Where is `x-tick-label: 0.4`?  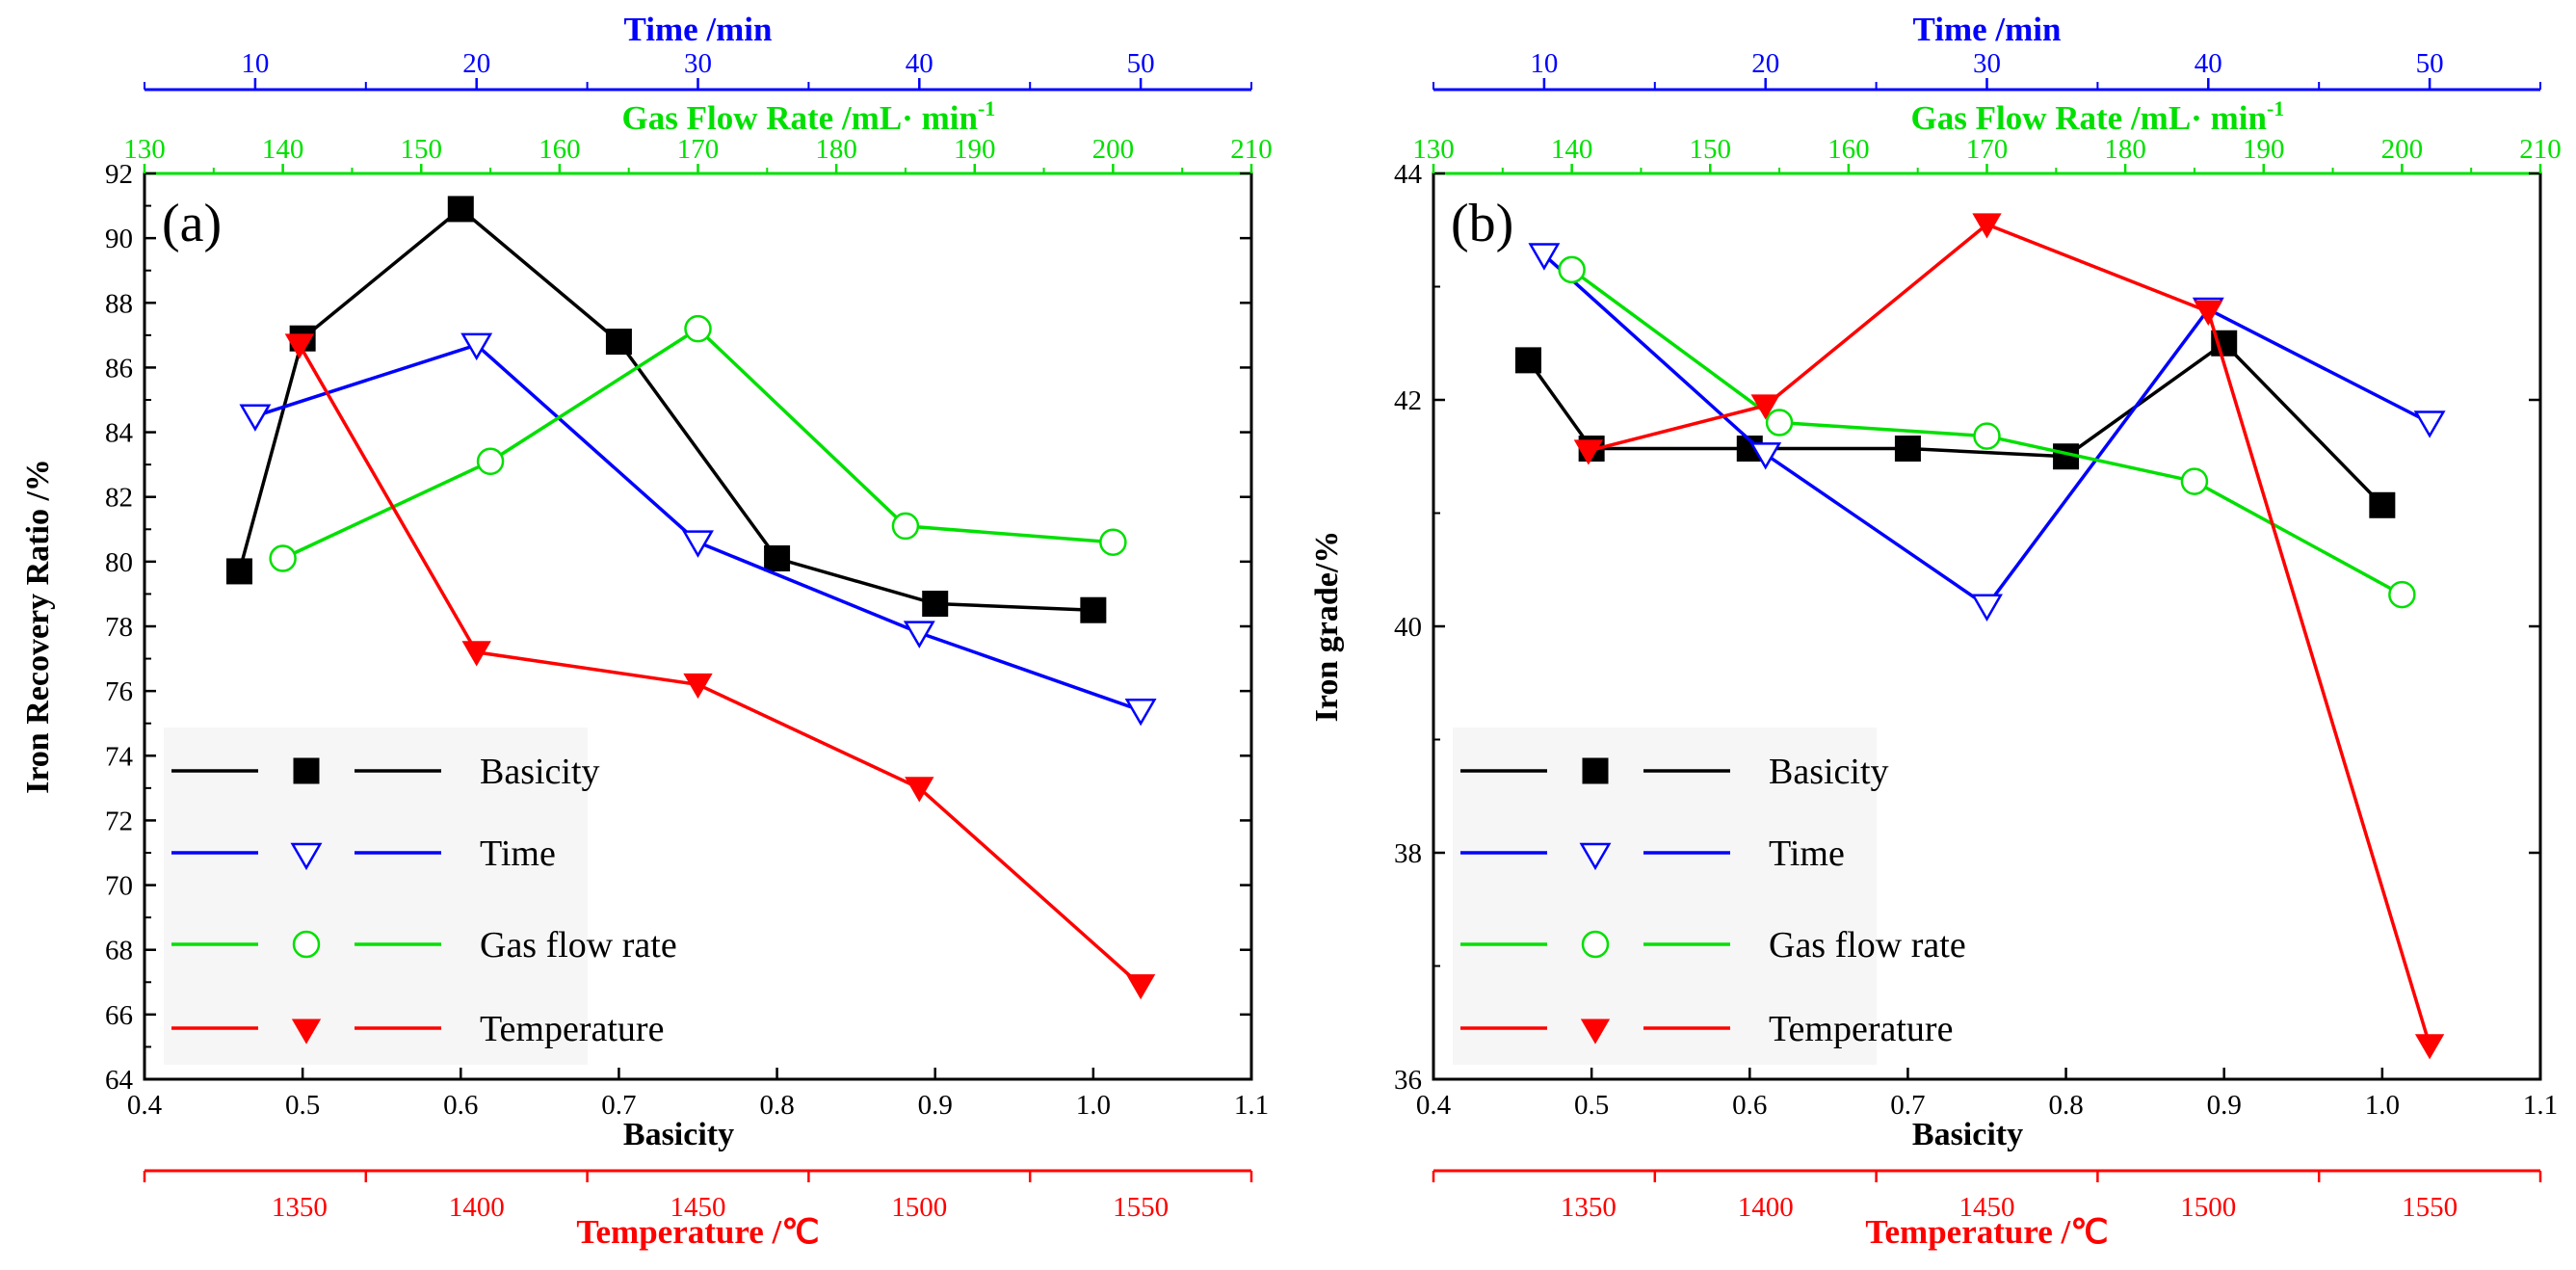 x-tick-label: 0.4 is located at coordinates (1434, 1106).